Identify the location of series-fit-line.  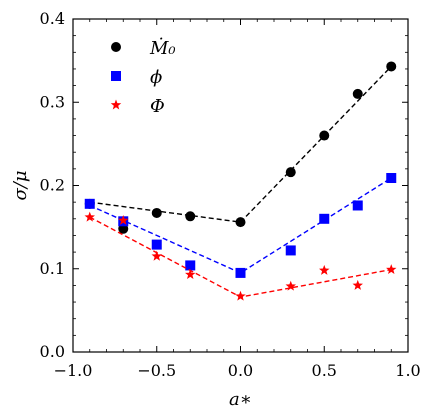
(240, 257).